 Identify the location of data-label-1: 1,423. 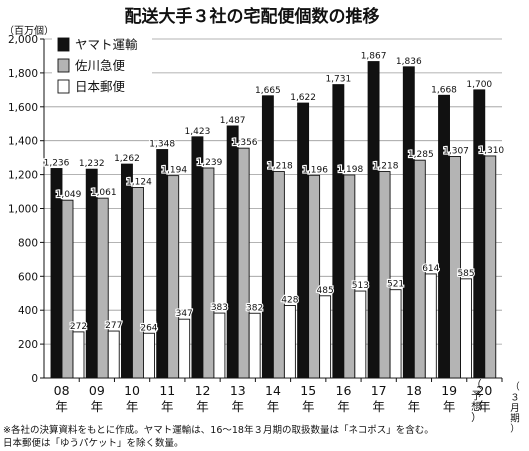
(198, 132).